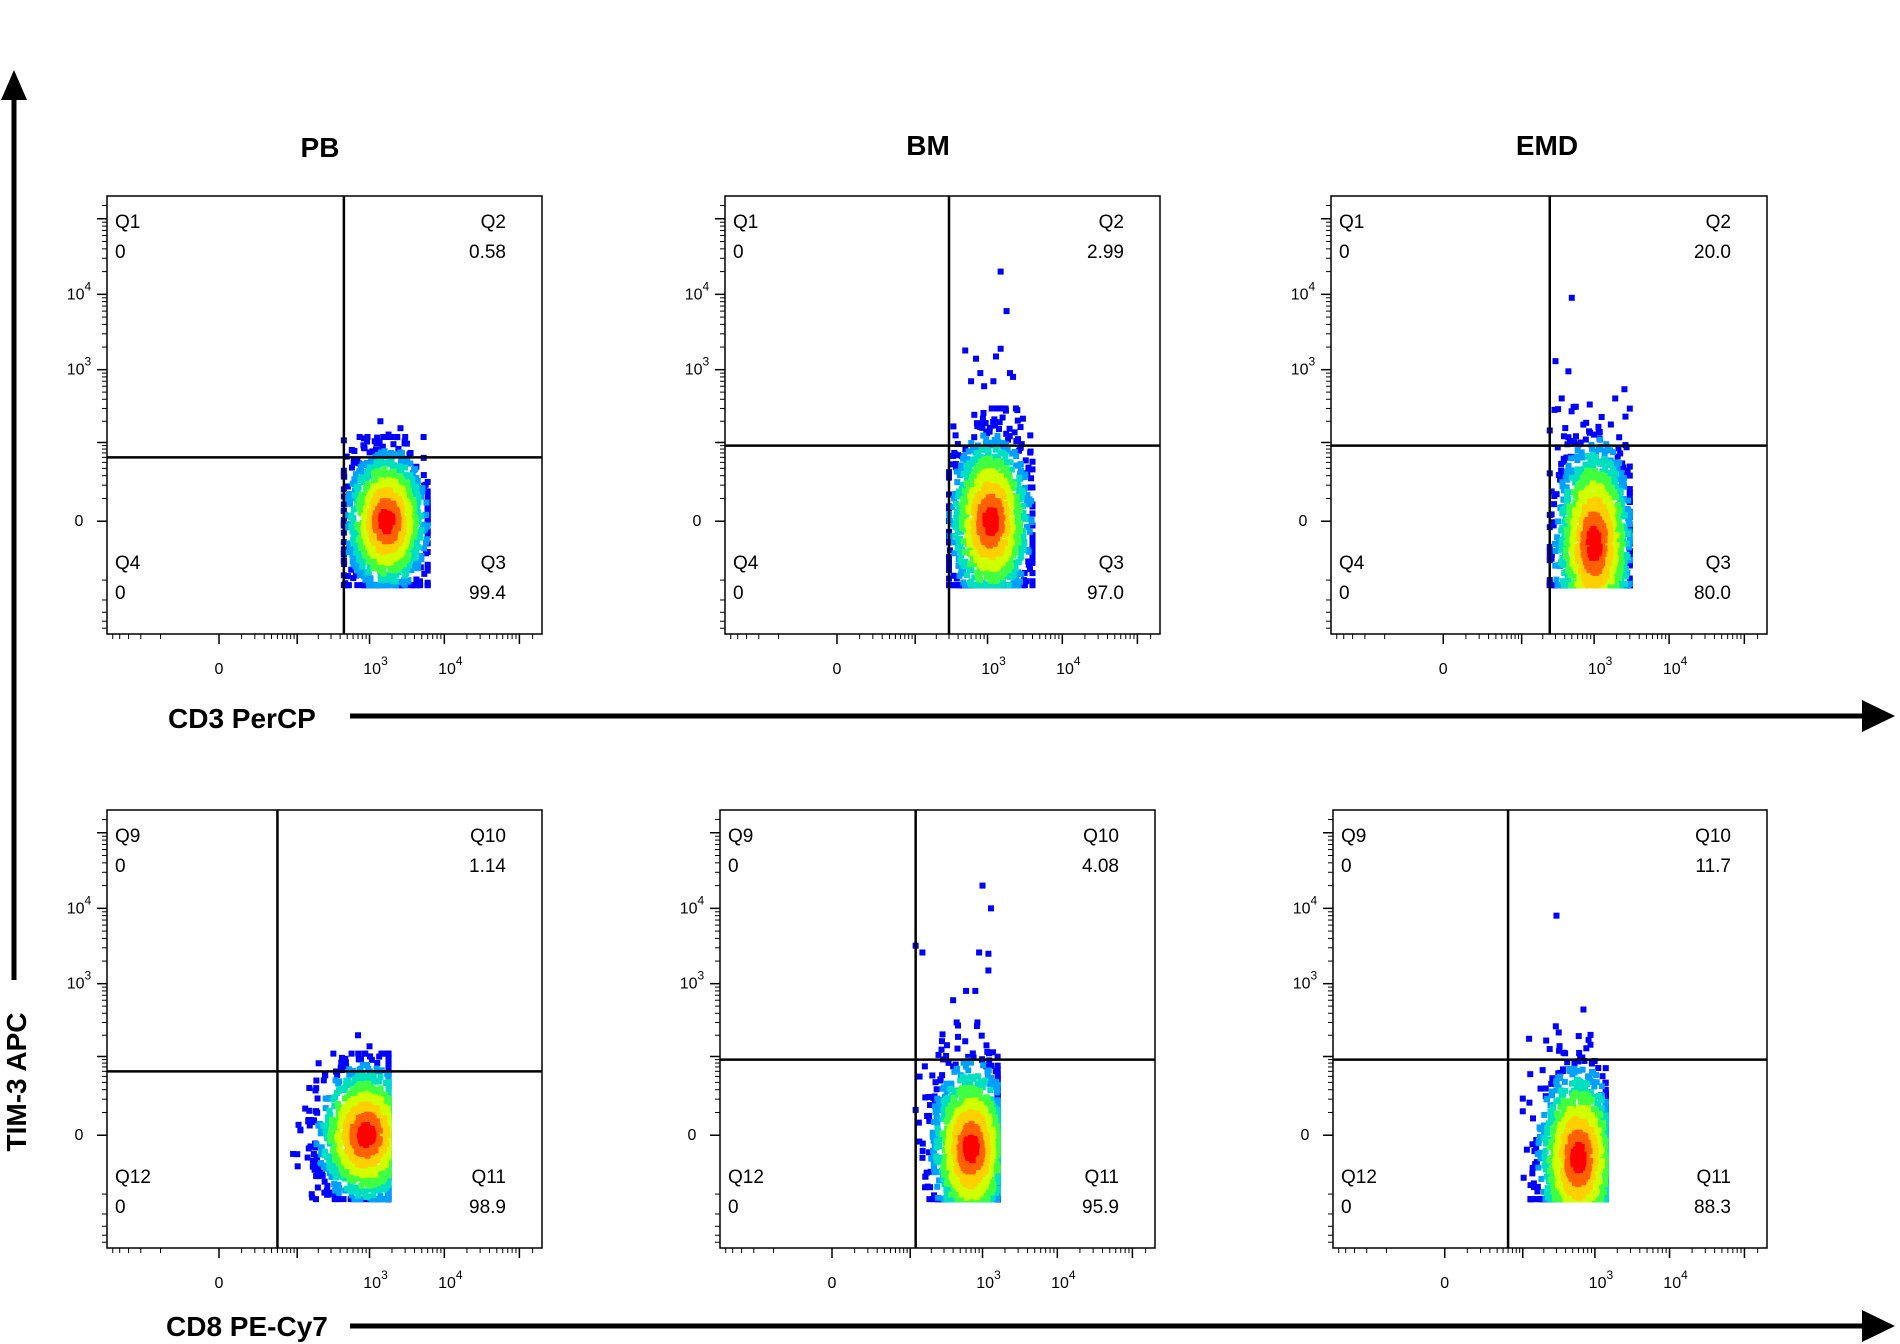  What do you see at coordinates (697, 521) in the screenshot?
I see `y-tick-label: 0` at bounding box center [697, 521].